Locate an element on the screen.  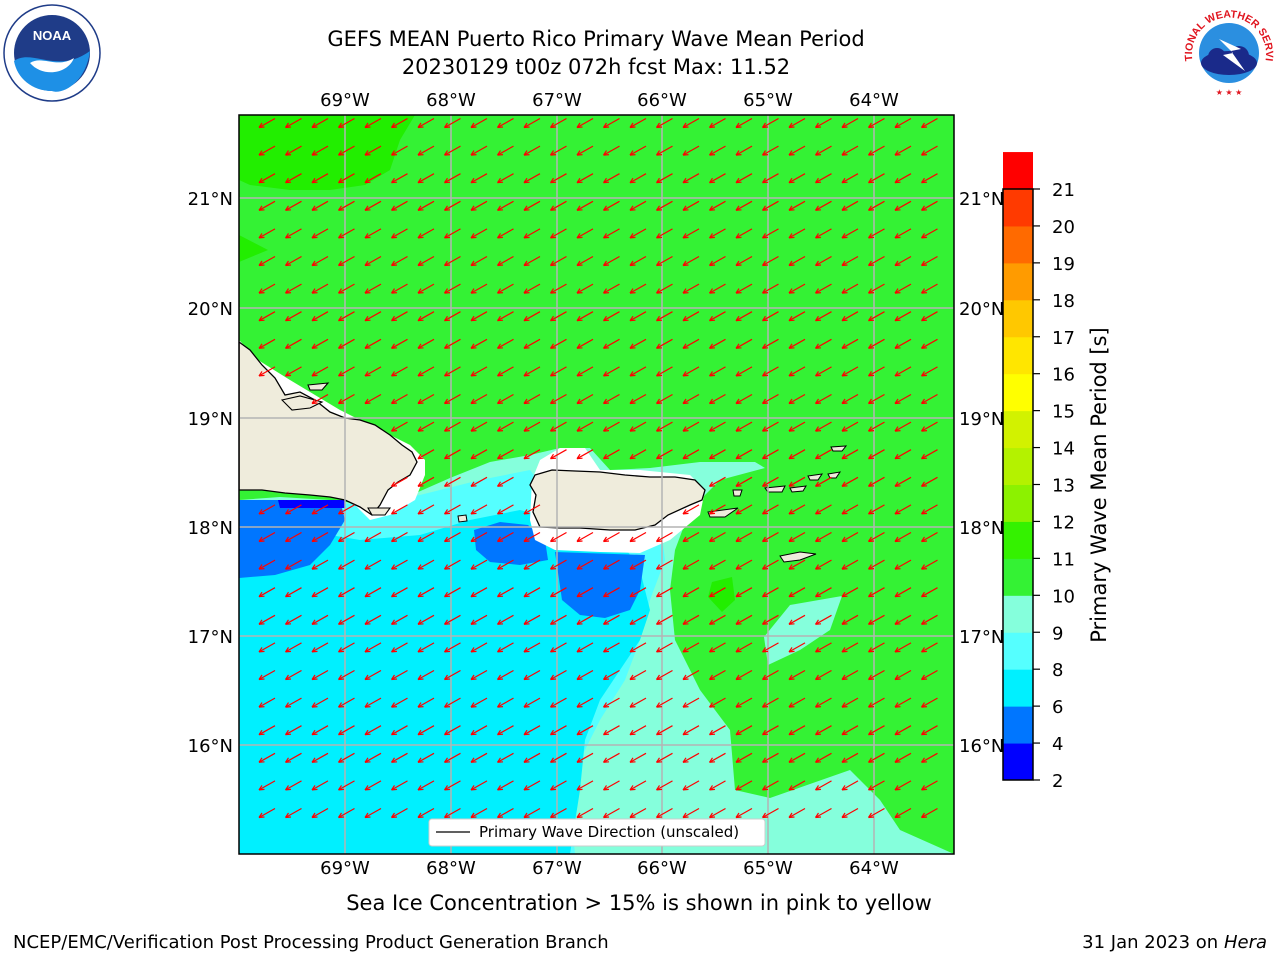
colorbar-tick-label: 21 is located at coordinates (1063, 190).